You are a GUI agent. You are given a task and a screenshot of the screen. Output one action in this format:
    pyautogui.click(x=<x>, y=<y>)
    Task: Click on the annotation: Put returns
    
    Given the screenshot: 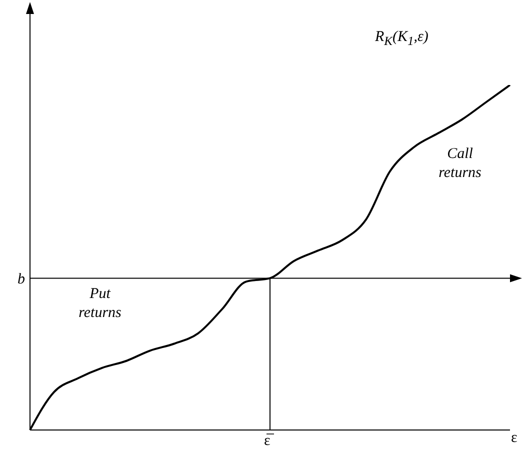 What is the action you would take?
    pyautogui.click(x=100, y=304)
    